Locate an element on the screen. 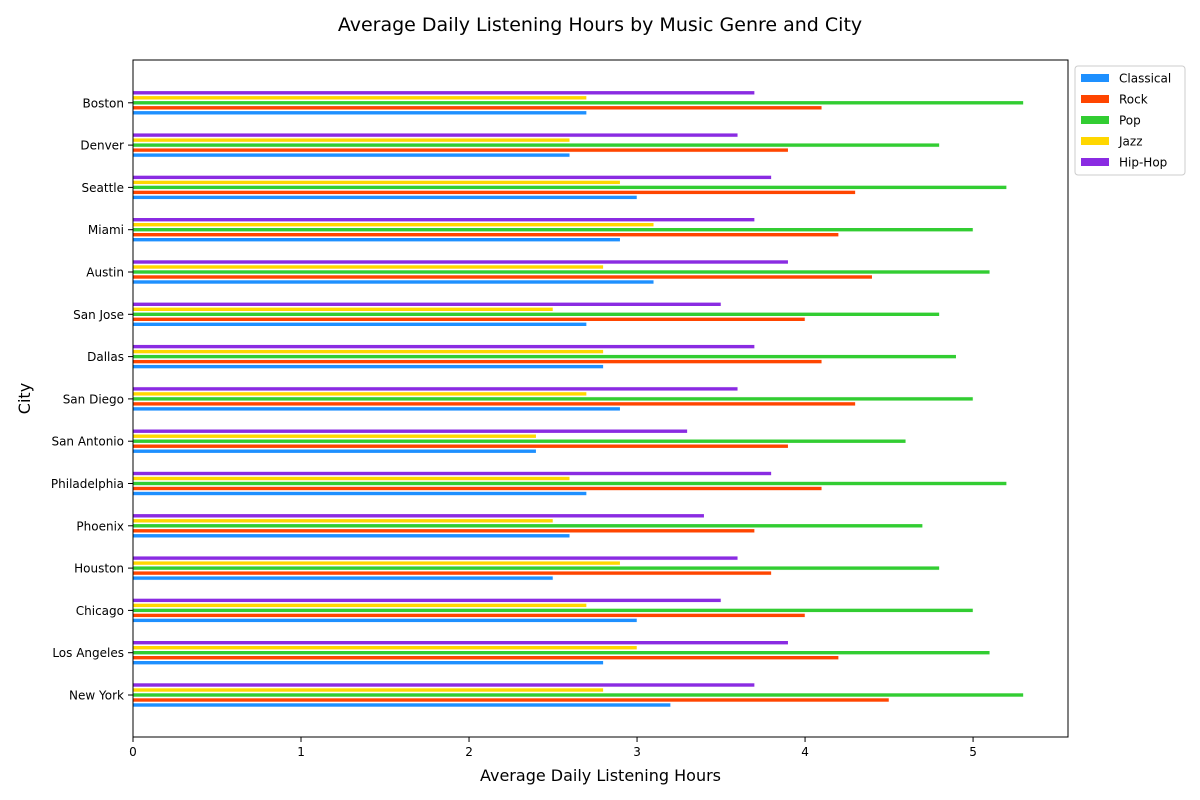 This screenshot has height=800, width=1200. bar-classical-houston is located at coordinates (343, 578).